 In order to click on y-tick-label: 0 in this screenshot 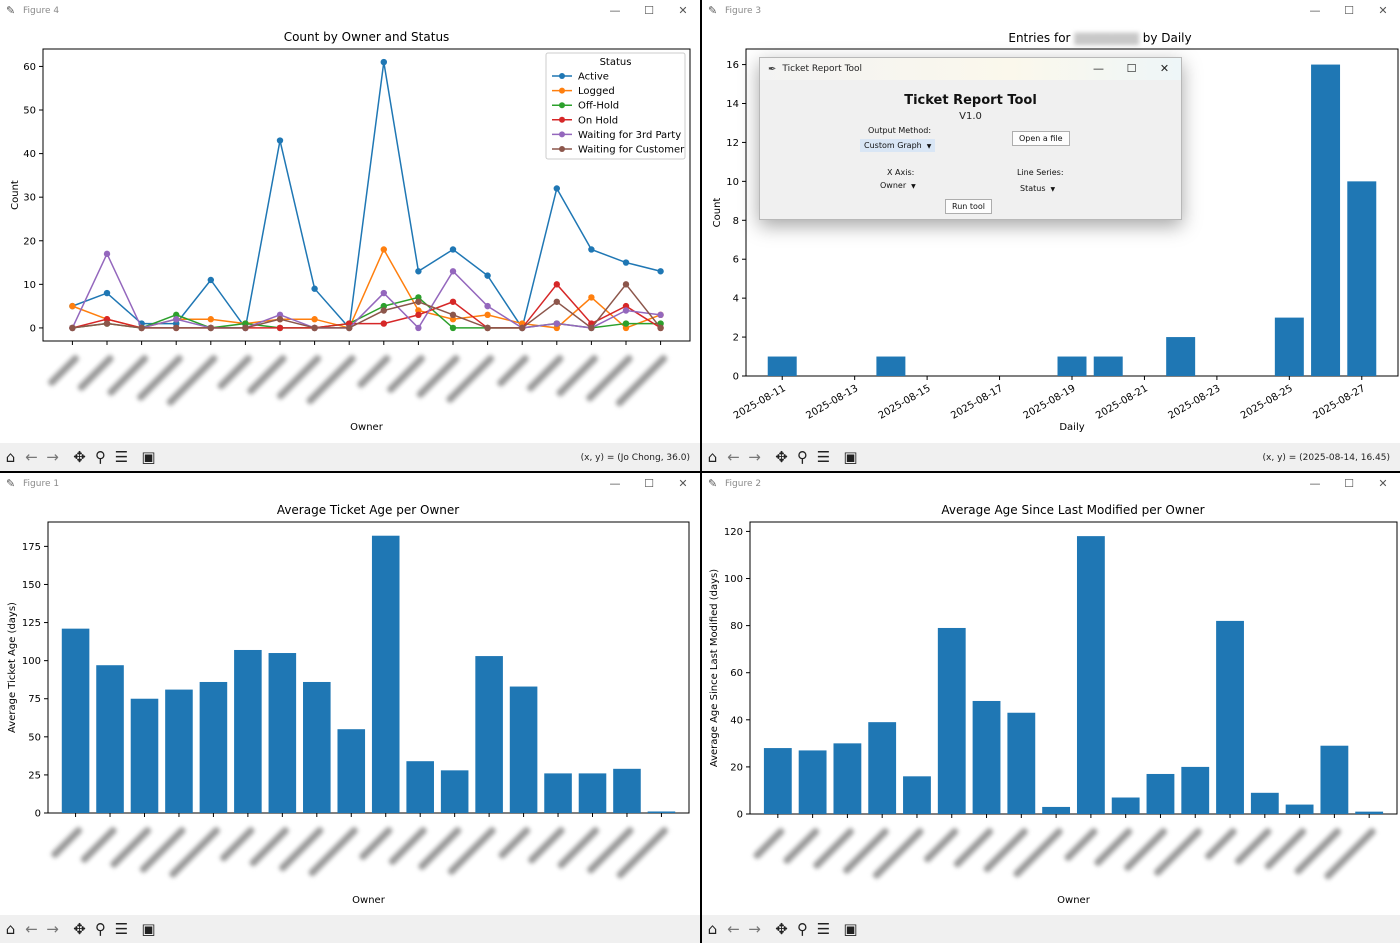, I will do `click(736, 377)`.